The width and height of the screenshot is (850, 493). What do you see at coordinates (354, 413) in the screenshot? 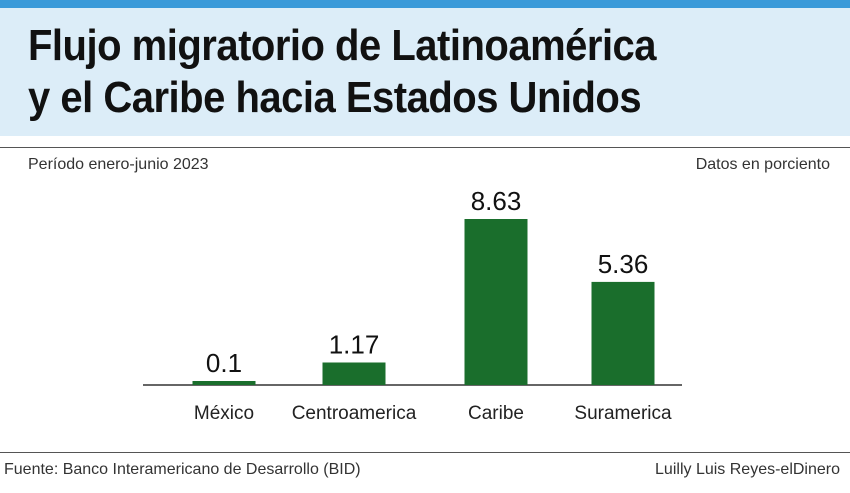
I see `category-label-1: Centroamerica` at bounding box center [354, 413].